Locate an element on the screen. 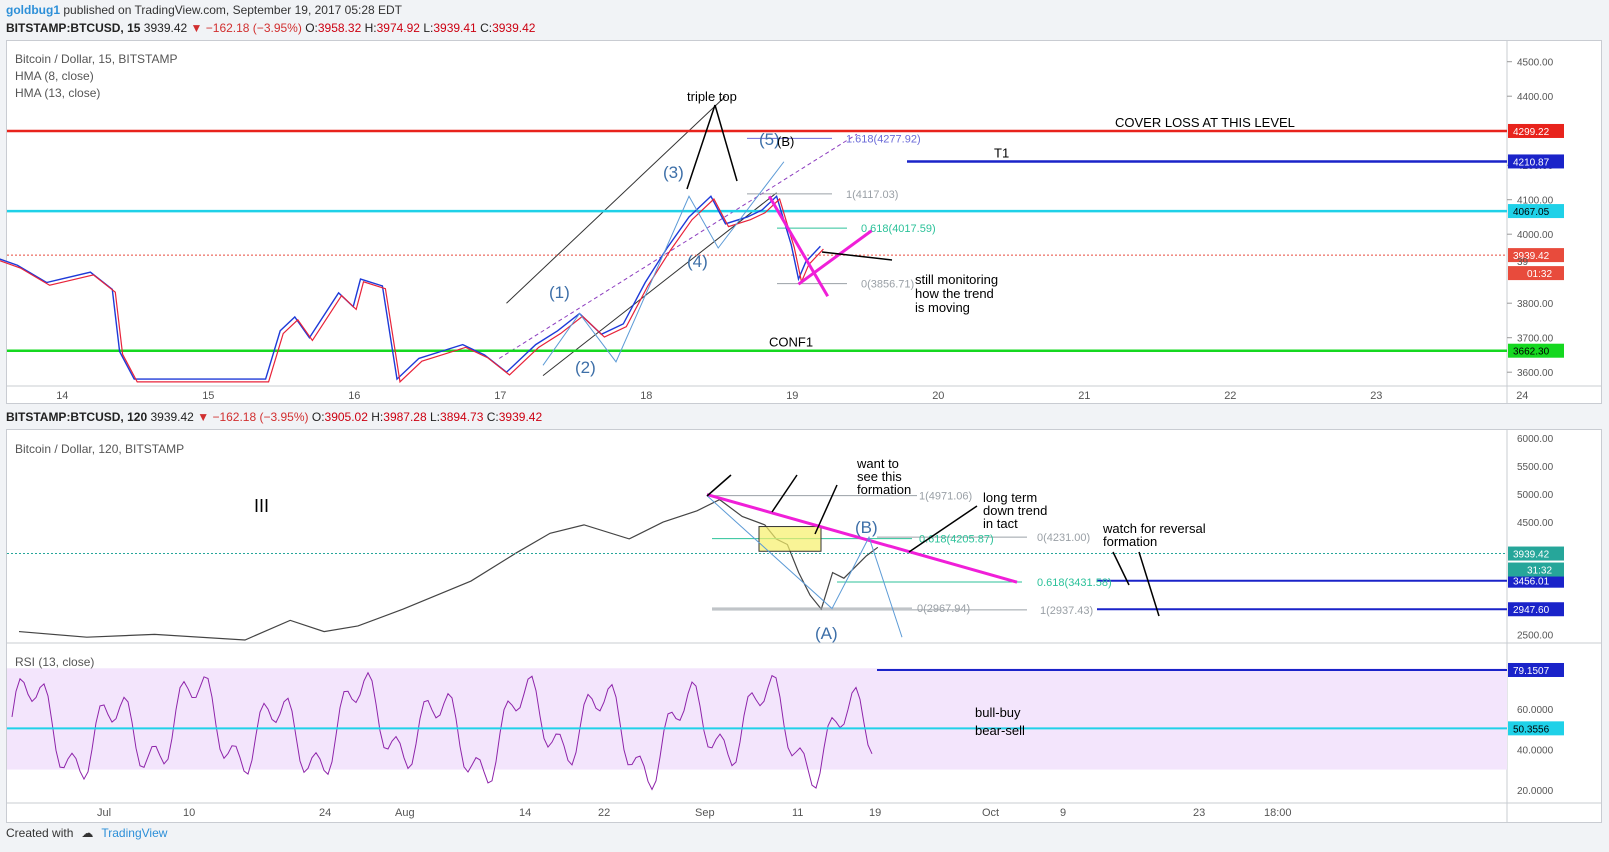 The height and width of the screenshot is (852, 1609). x-tick-label: 15 is located at coordinates (208, 396).